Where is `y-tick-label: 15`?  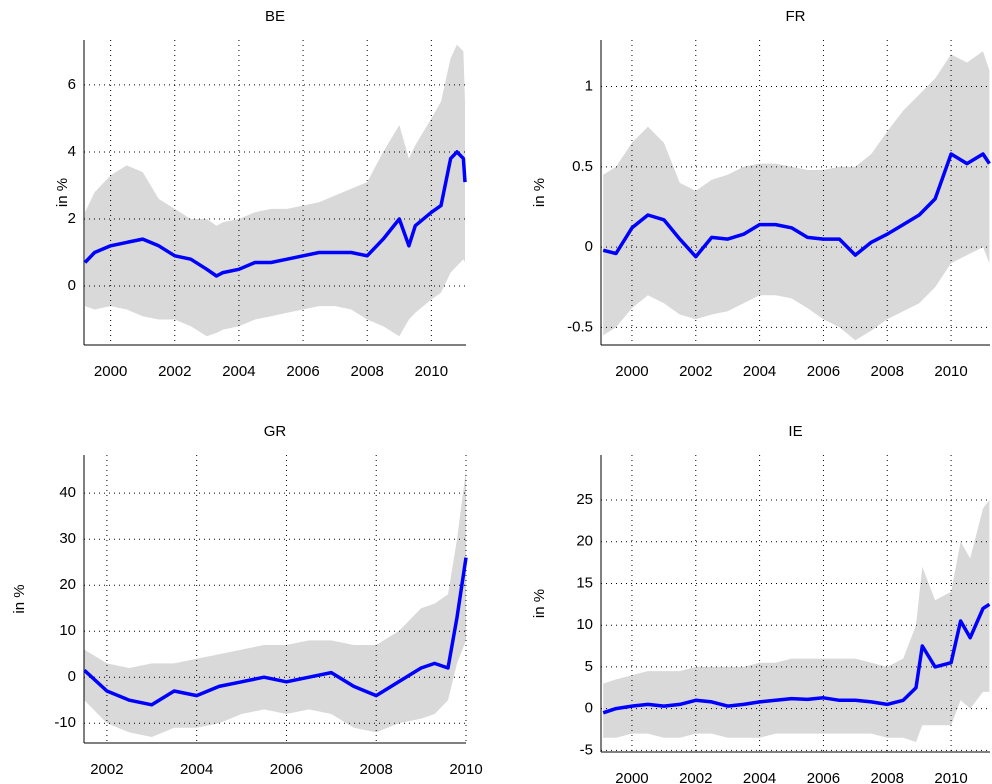 y-tick-label: 15 is located at coordinates (584, 582).